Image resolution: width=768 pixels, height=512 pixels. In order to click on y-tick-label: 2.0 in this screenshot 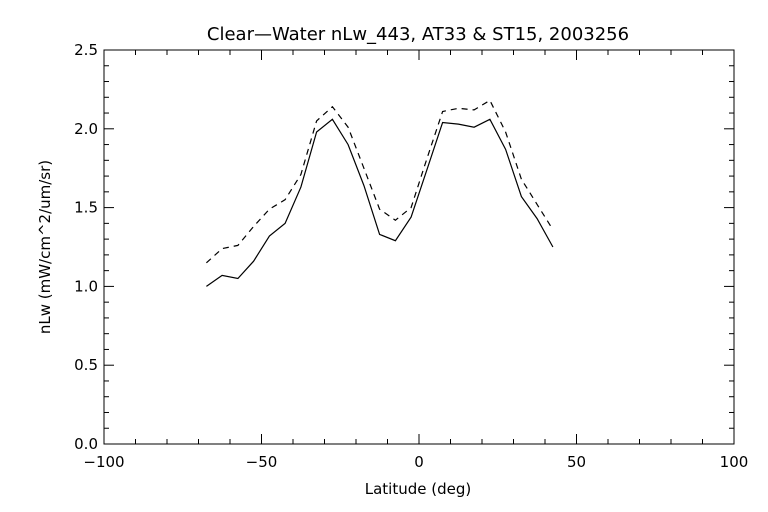, I will do `click(86, 129)`.